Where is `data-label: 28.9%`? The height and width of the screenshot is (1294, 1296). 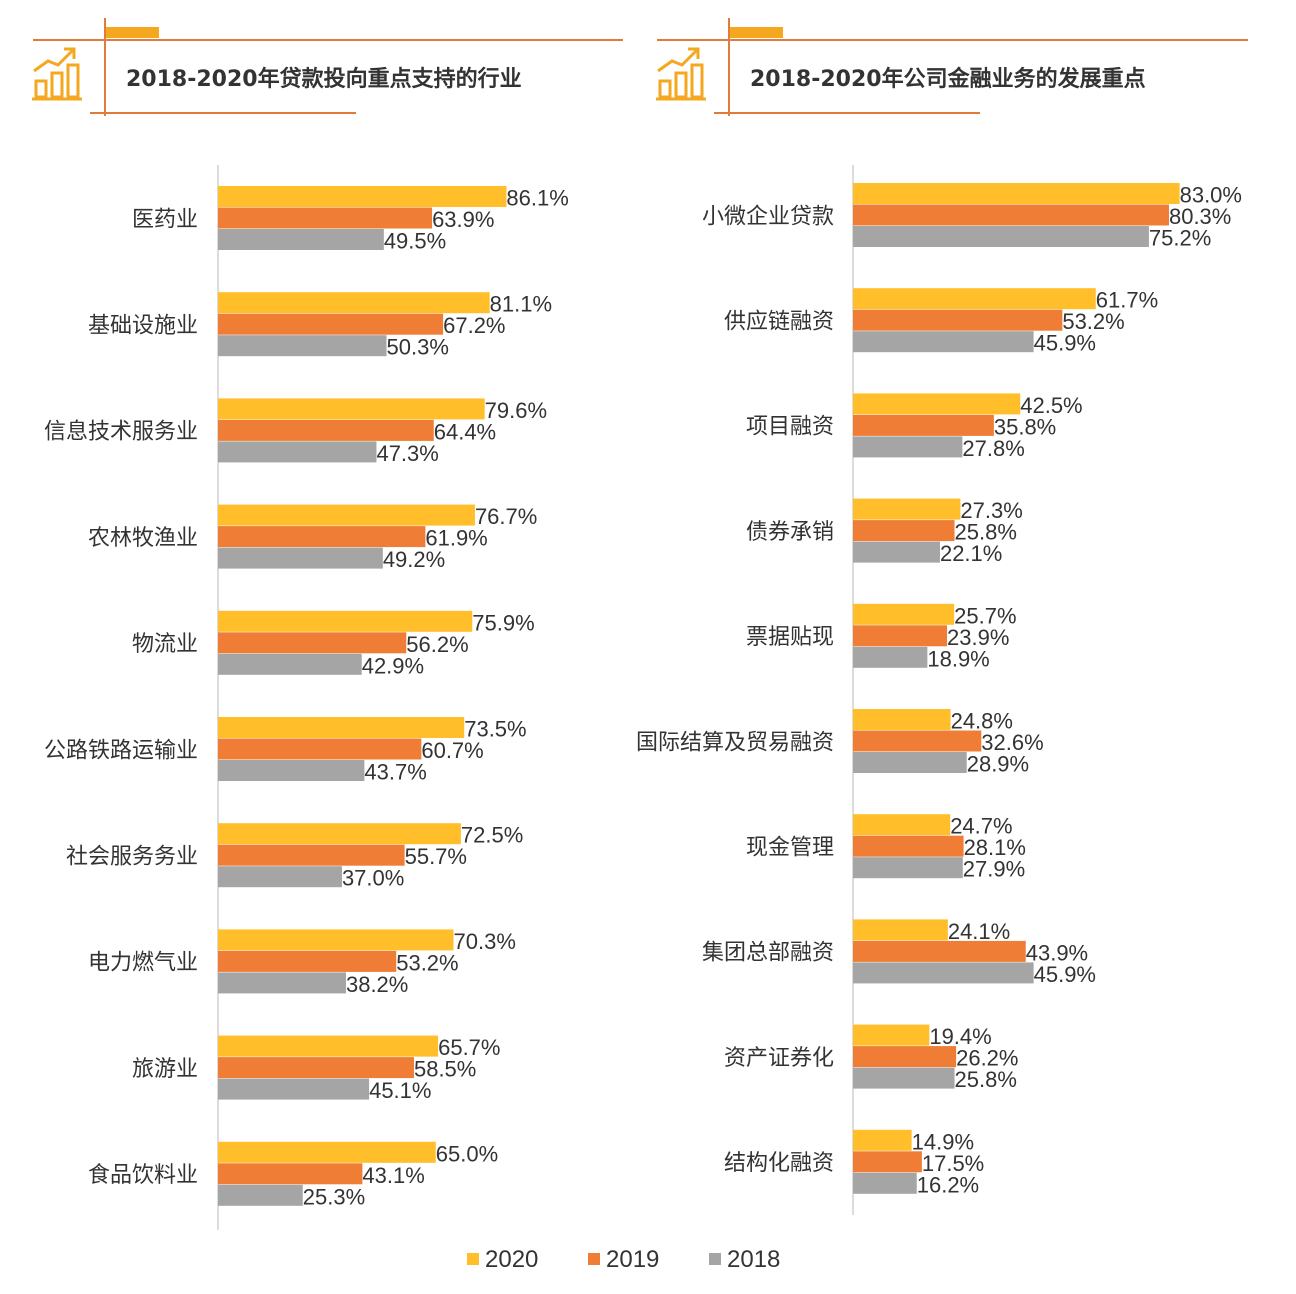 data-label: 28.9% is located at coordinates (998, 764).